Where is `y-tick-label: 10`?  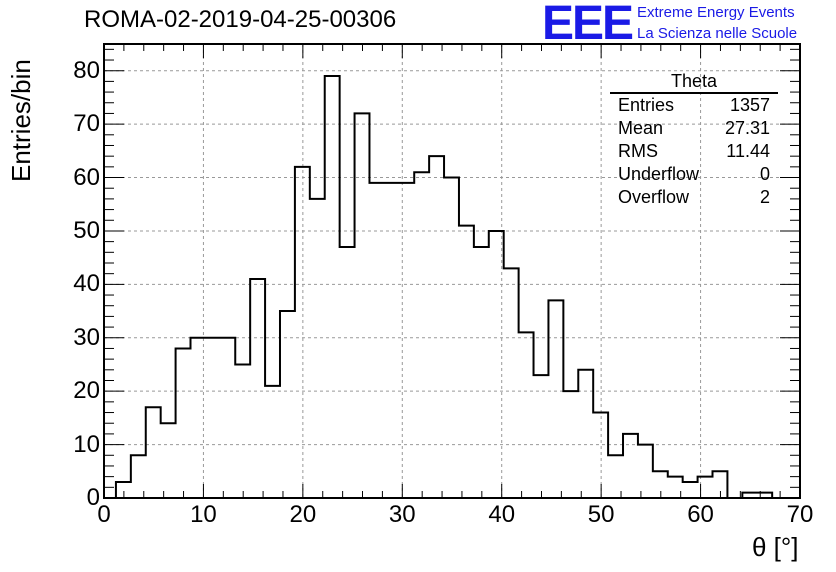
y-tick-label: 10 is located at coordinates (86, 444).